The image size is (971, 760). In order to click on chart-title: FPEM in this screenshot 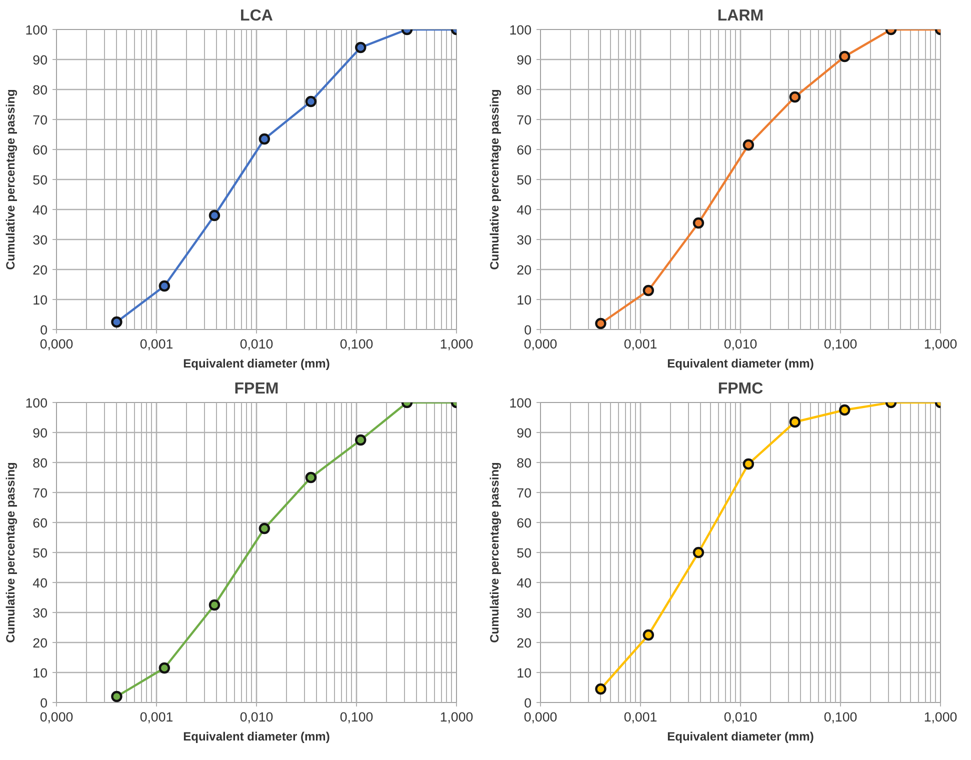, I will do `click(256, 389)`.